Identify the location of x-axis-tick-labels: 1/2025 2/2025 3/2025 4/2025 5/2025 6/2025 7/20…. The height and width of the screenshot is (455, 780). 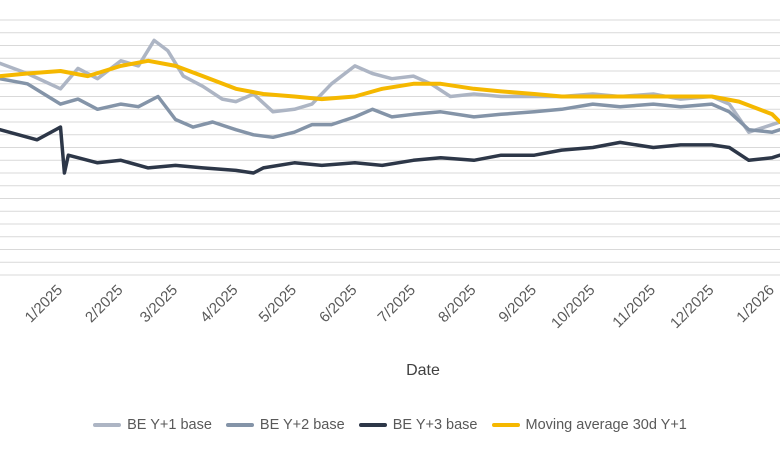
(400, 307).